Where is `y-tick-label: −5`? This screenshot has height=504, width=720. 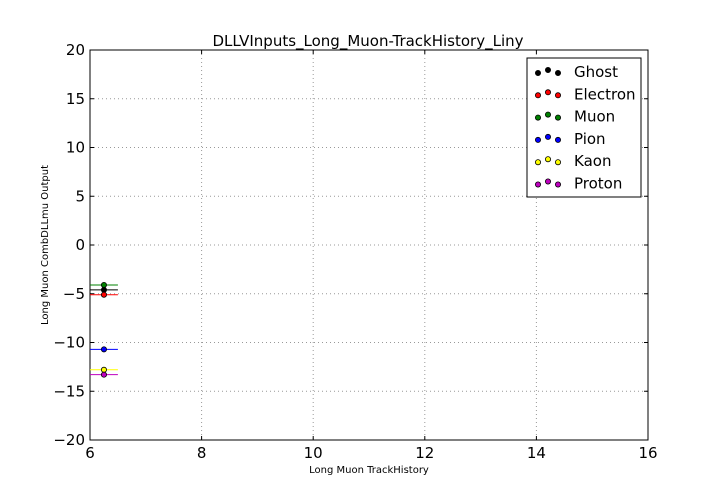 y-tick-label: −5 is located at coordinates (74, 294).